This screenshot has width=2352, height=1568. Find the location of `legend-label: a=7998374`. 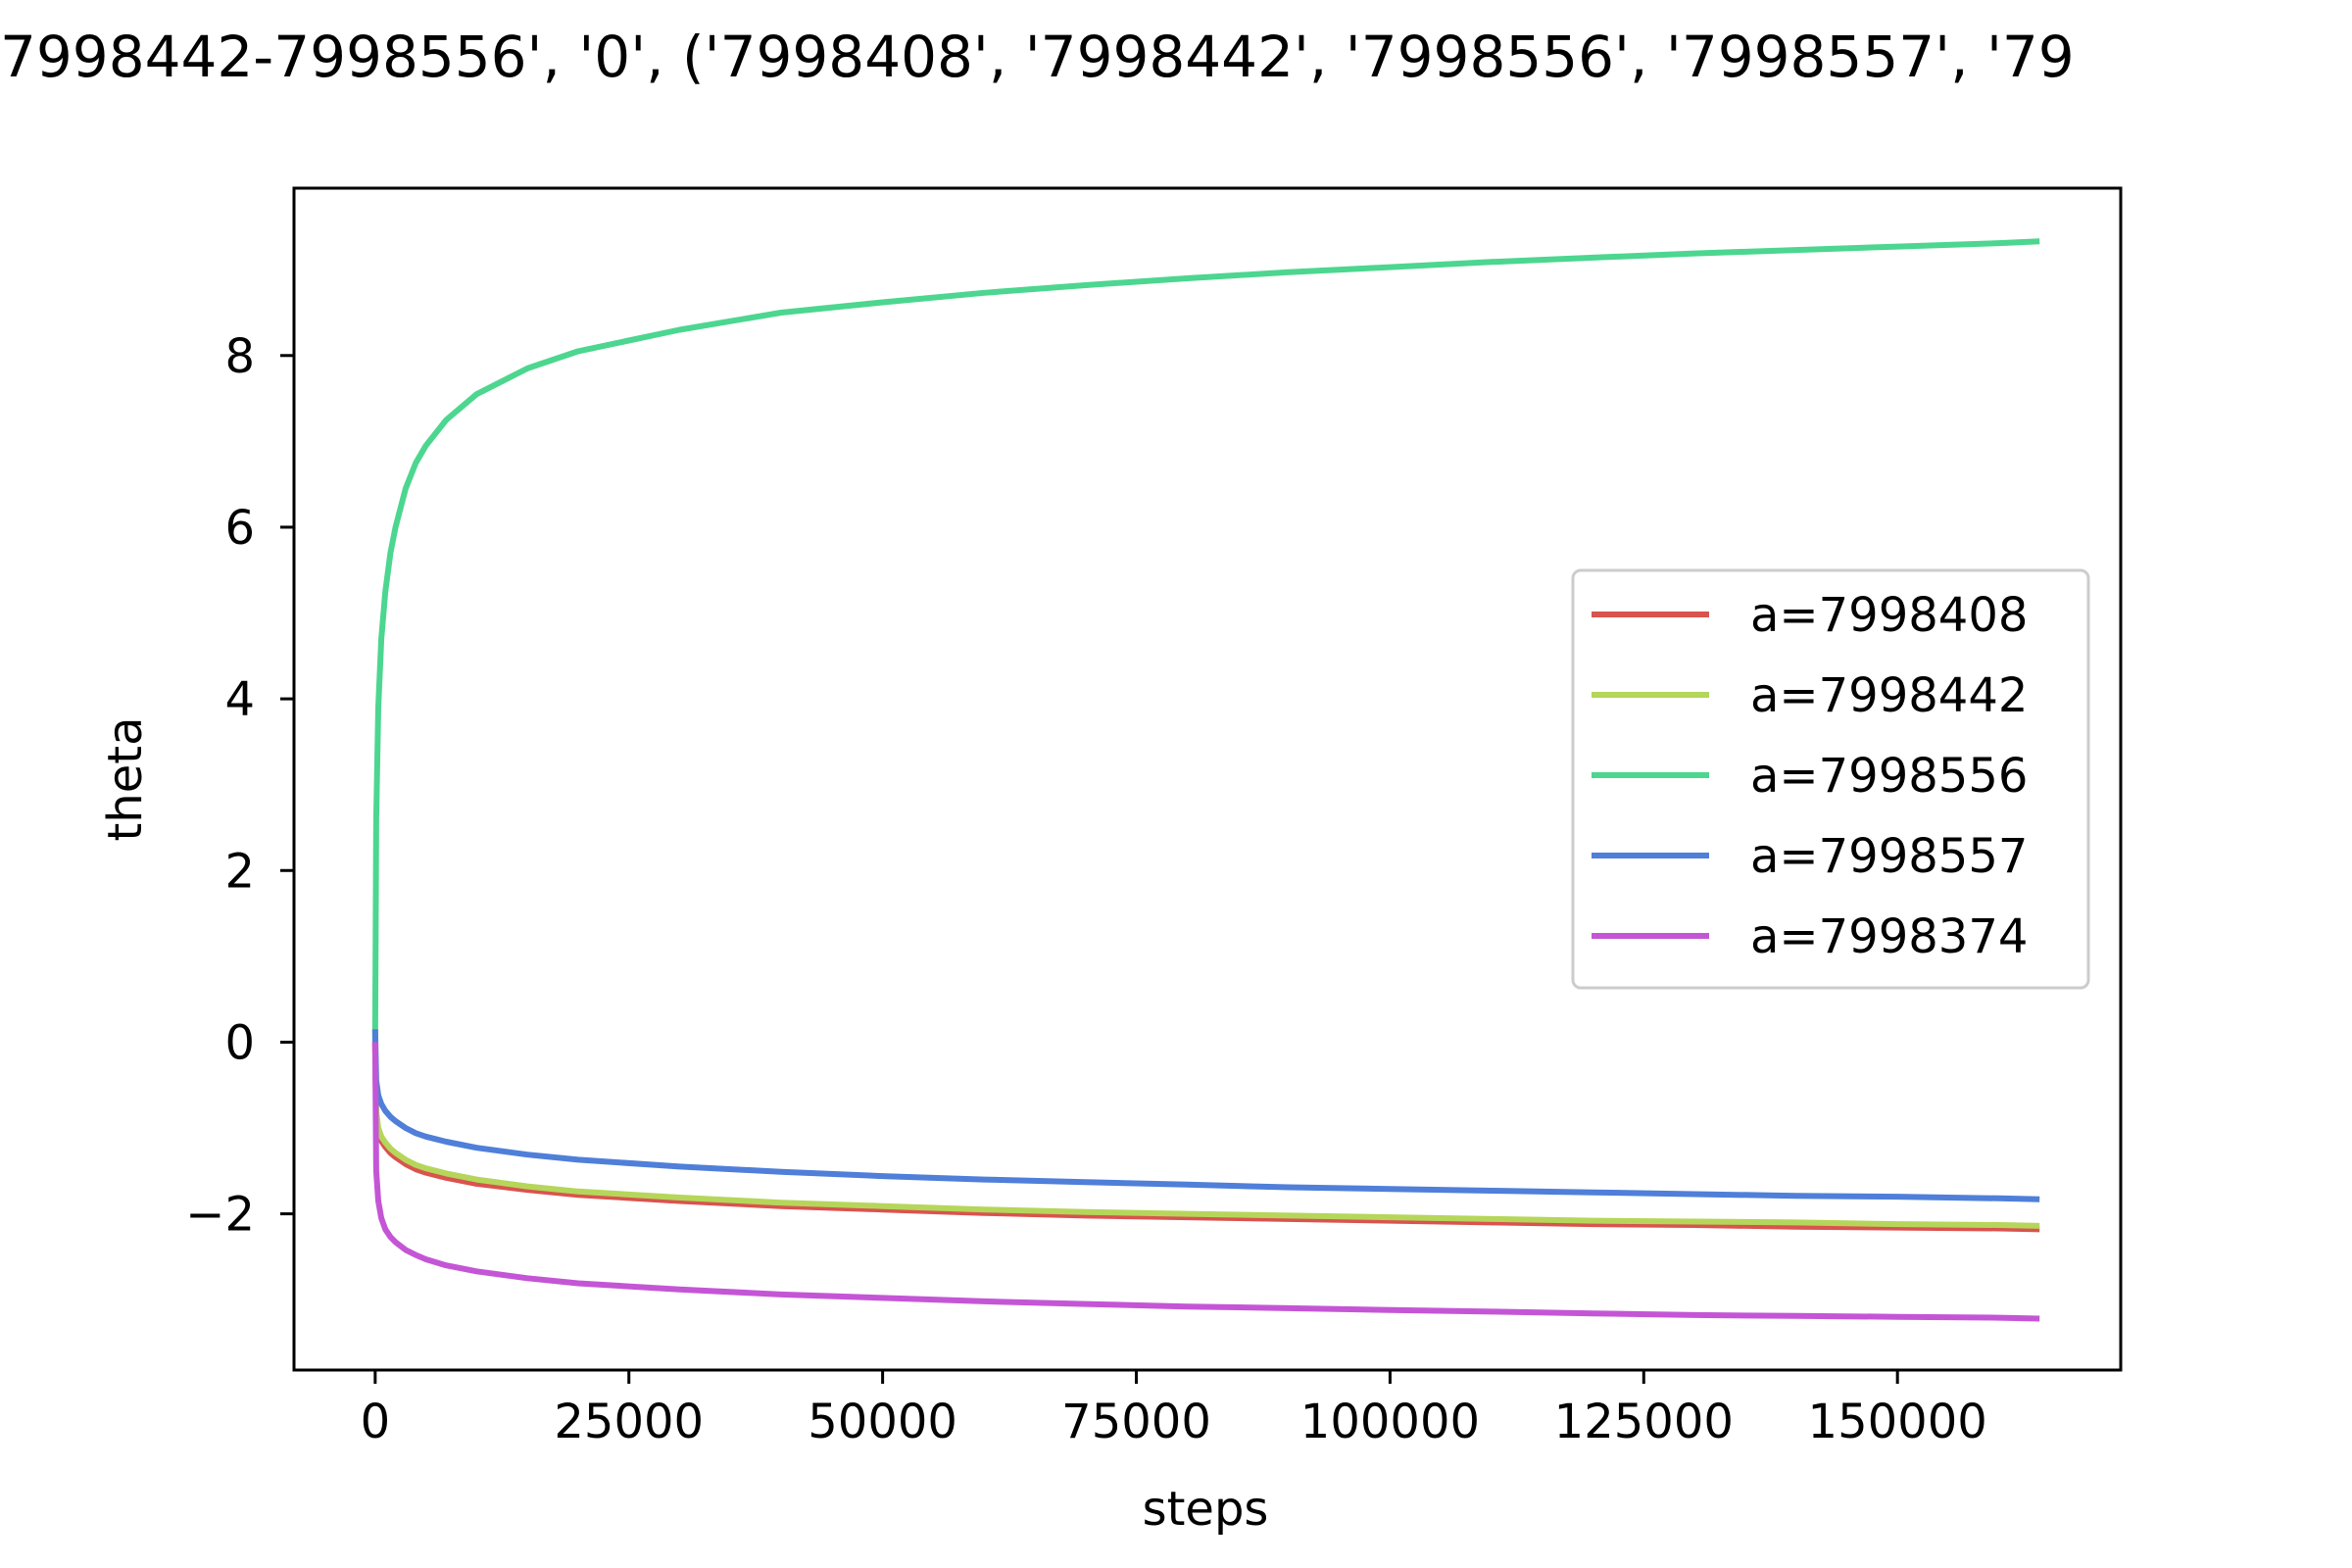

legend-label: a=7998374 is located at coordinates (1889, 936).